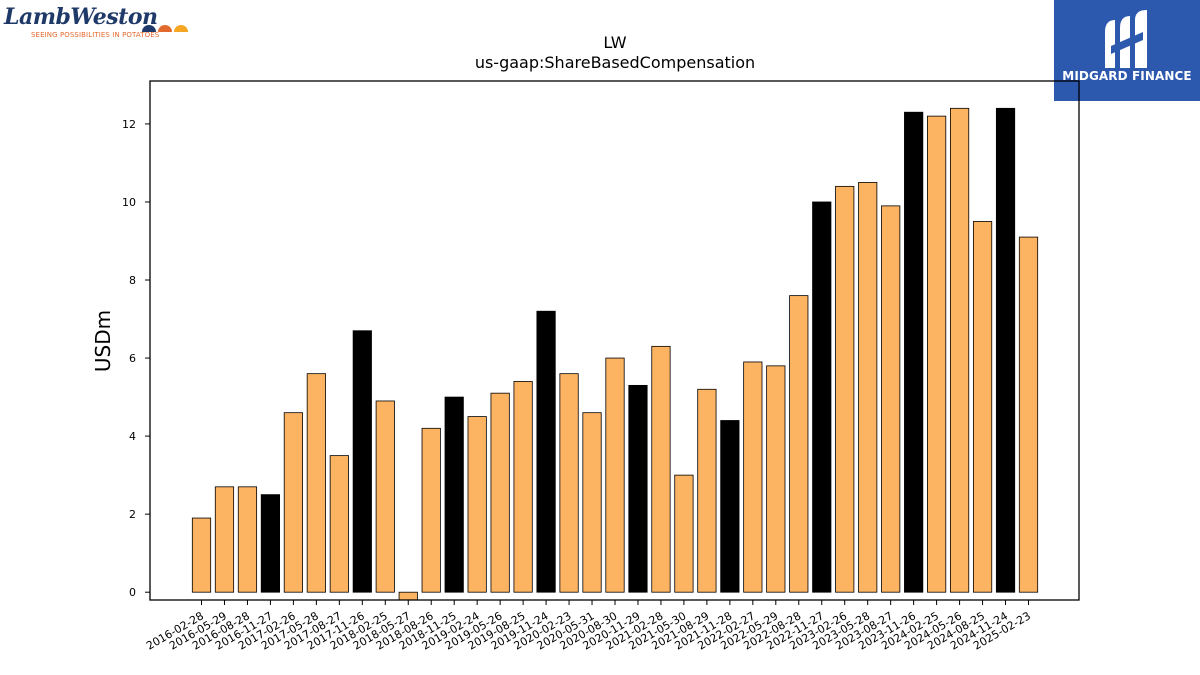  I want to click on chart-subtitle: us-gaap:ShareBasedCompensation, so click(615, 62).